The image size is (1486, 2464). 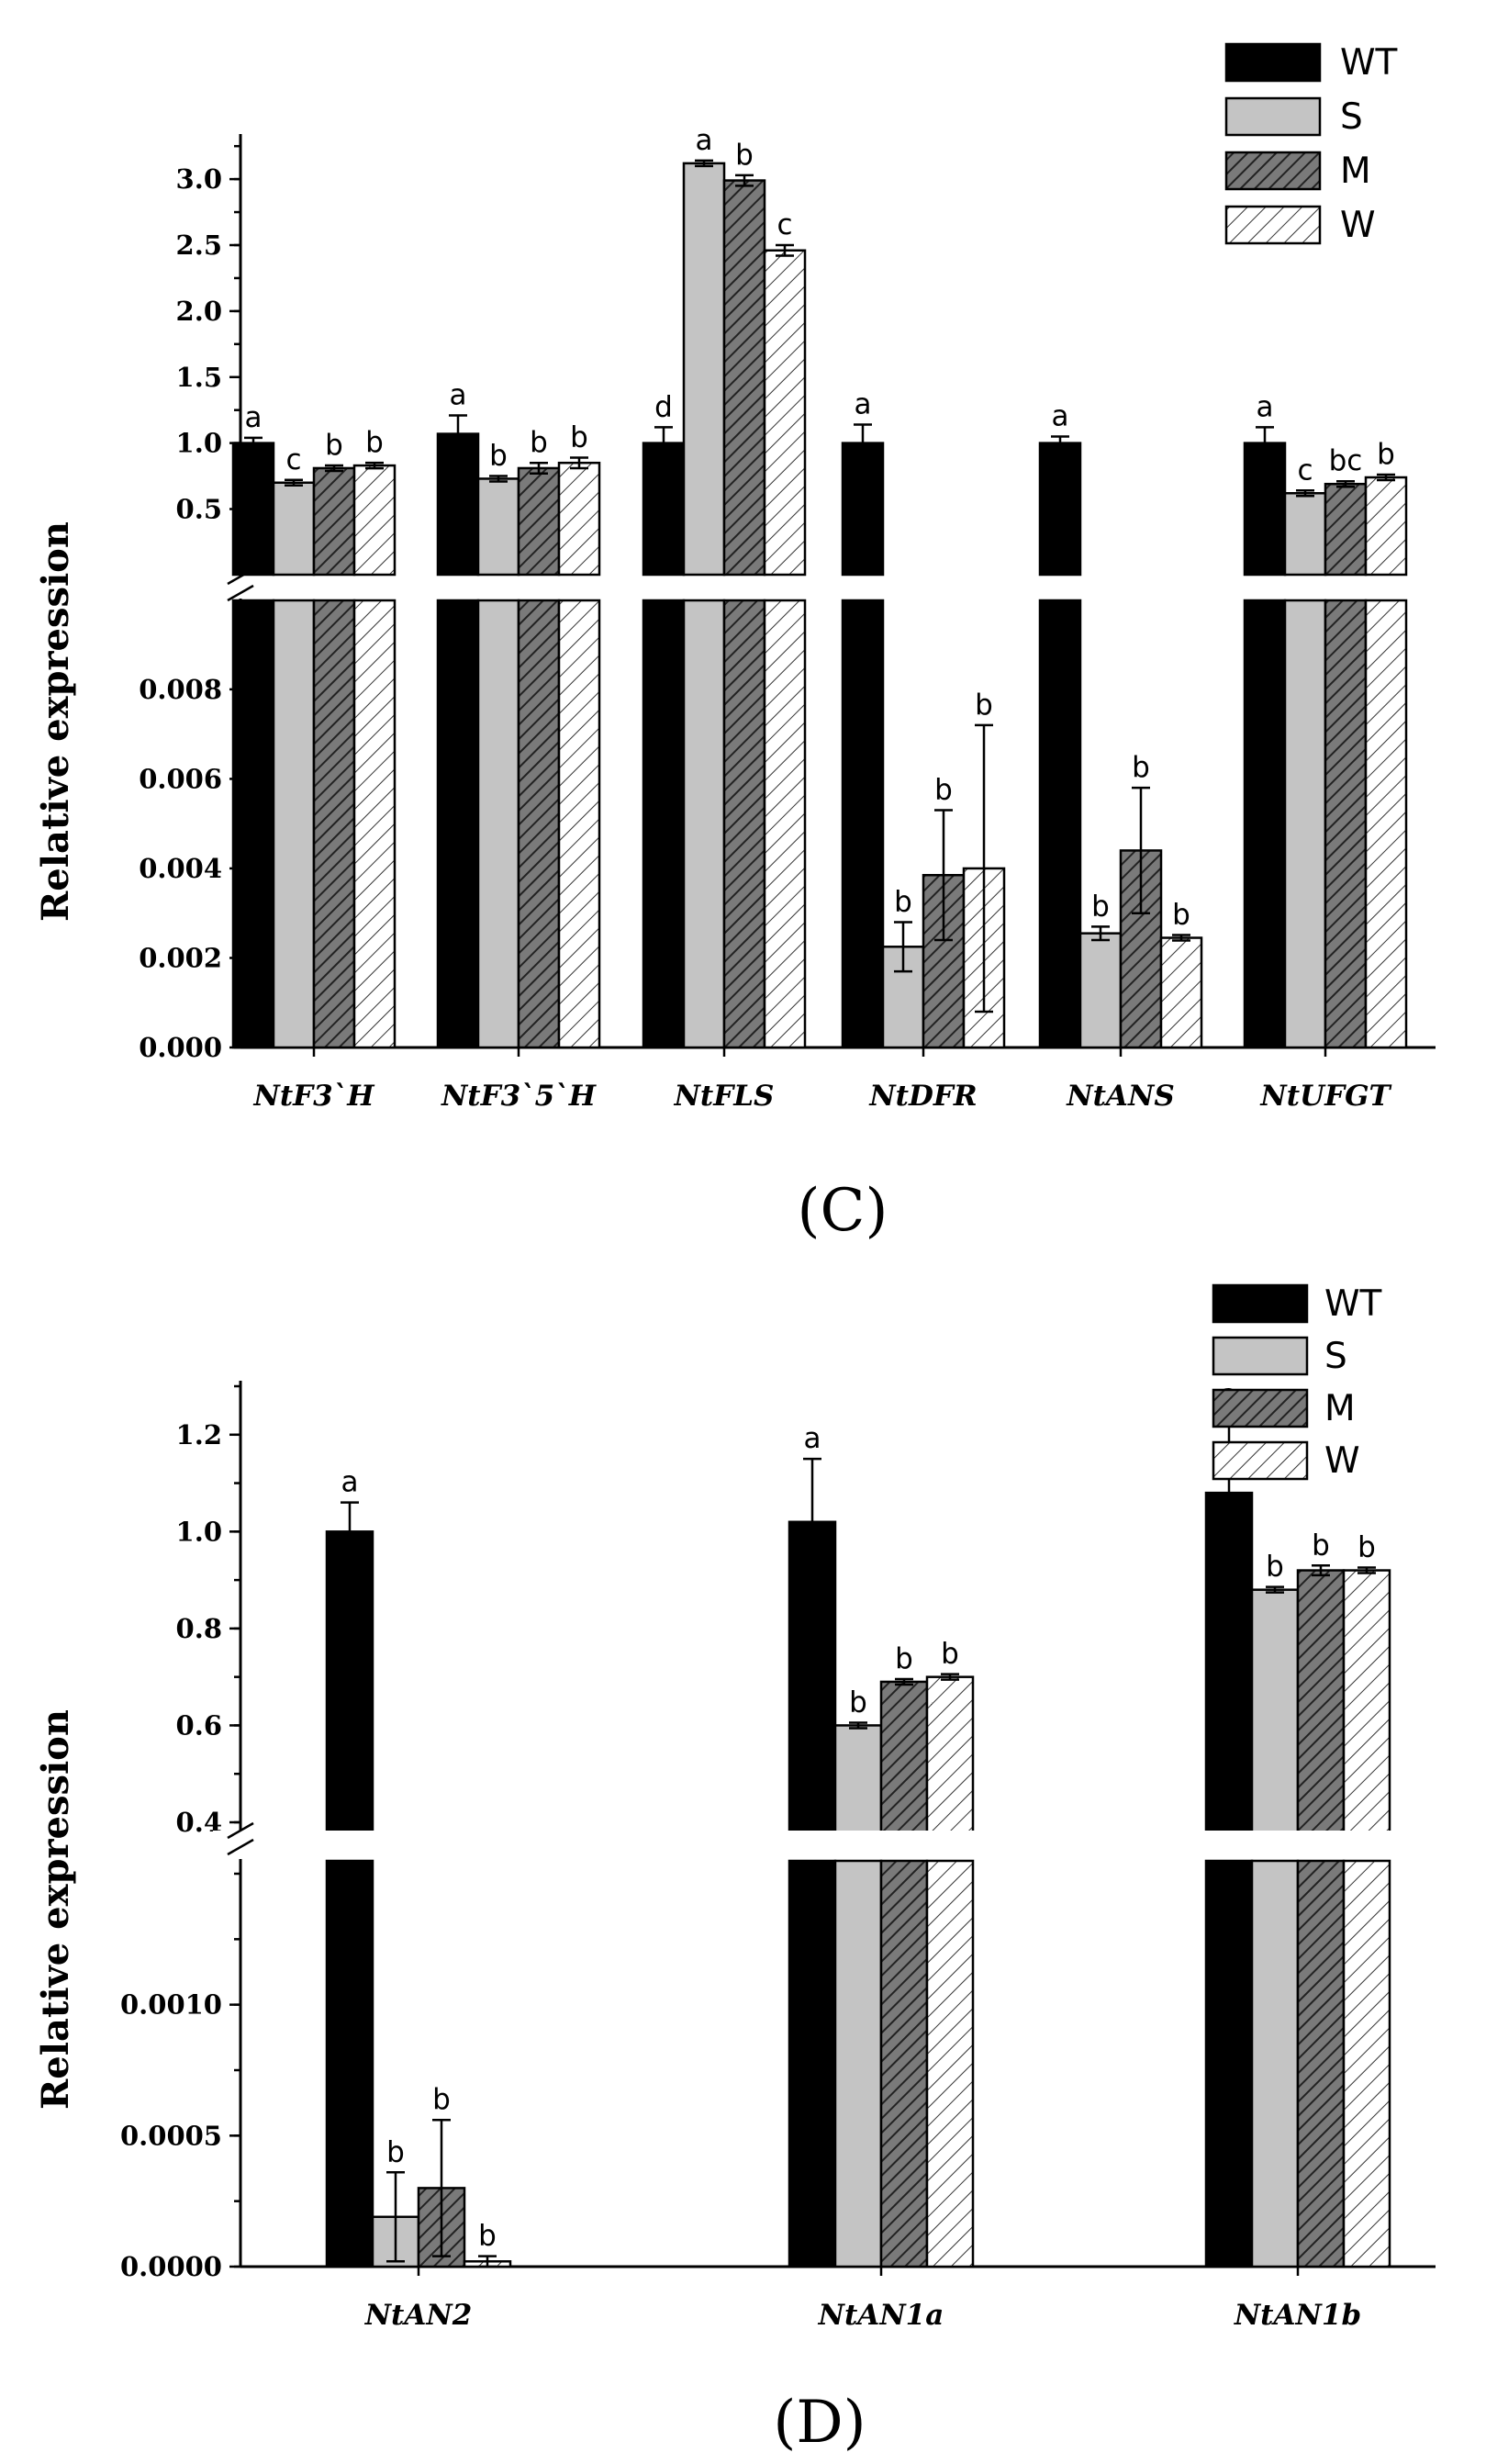 I want to click on bar-s, so click(x=1100, y=990).